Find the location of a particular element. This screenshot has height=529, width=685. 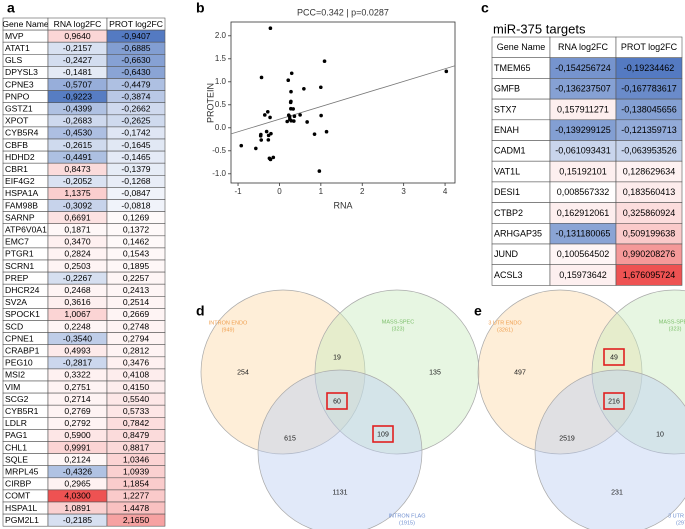

cell-text: -0,2157 is located at coordinates (77, 48).